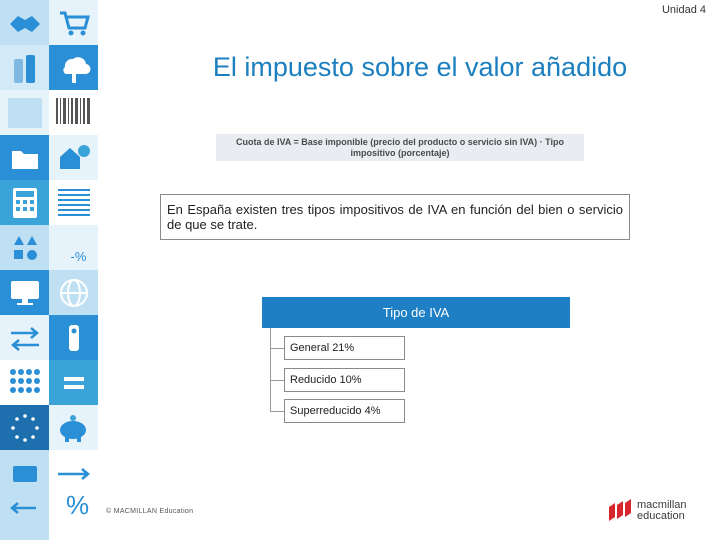 Image resolution: width=720 pixels, height=540 pixels. What do you see at coordinates (24, 157) in the screenshot?
I see `folder-icon` at bounding box center [24, 157].